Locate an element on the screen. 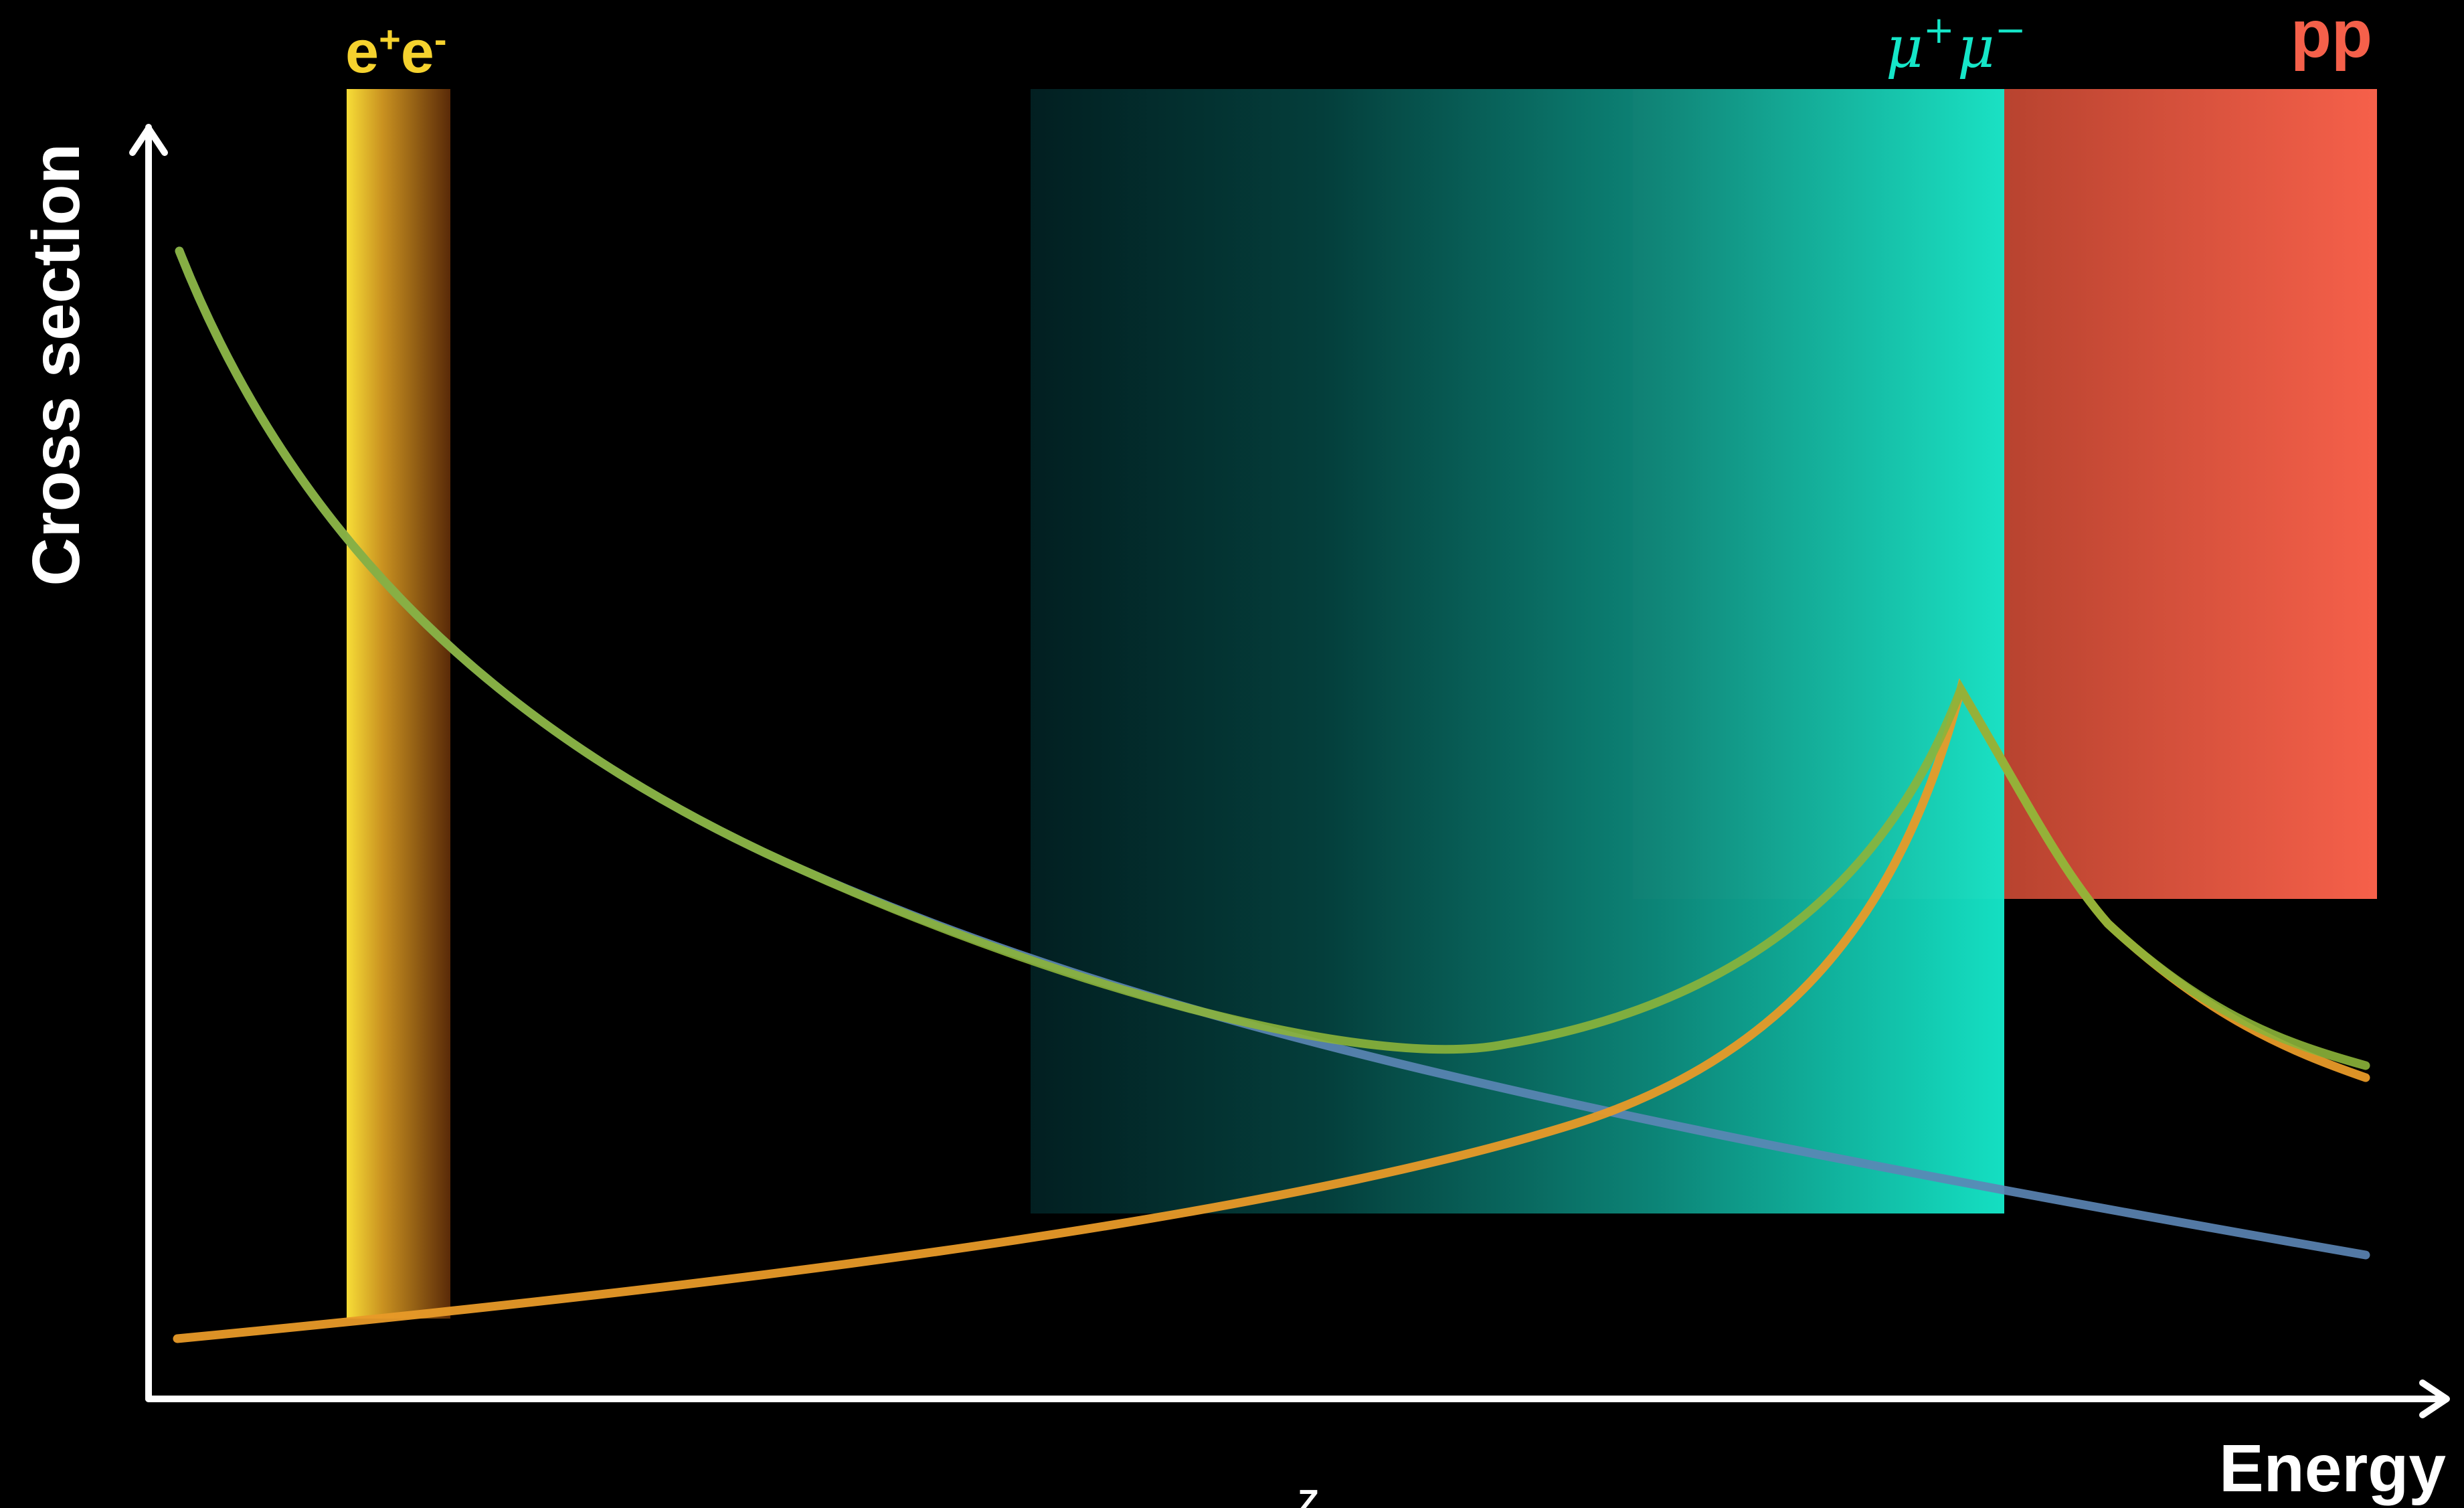 The image size is (2464, 1508). ee-region is located at coordinates (398, 704).